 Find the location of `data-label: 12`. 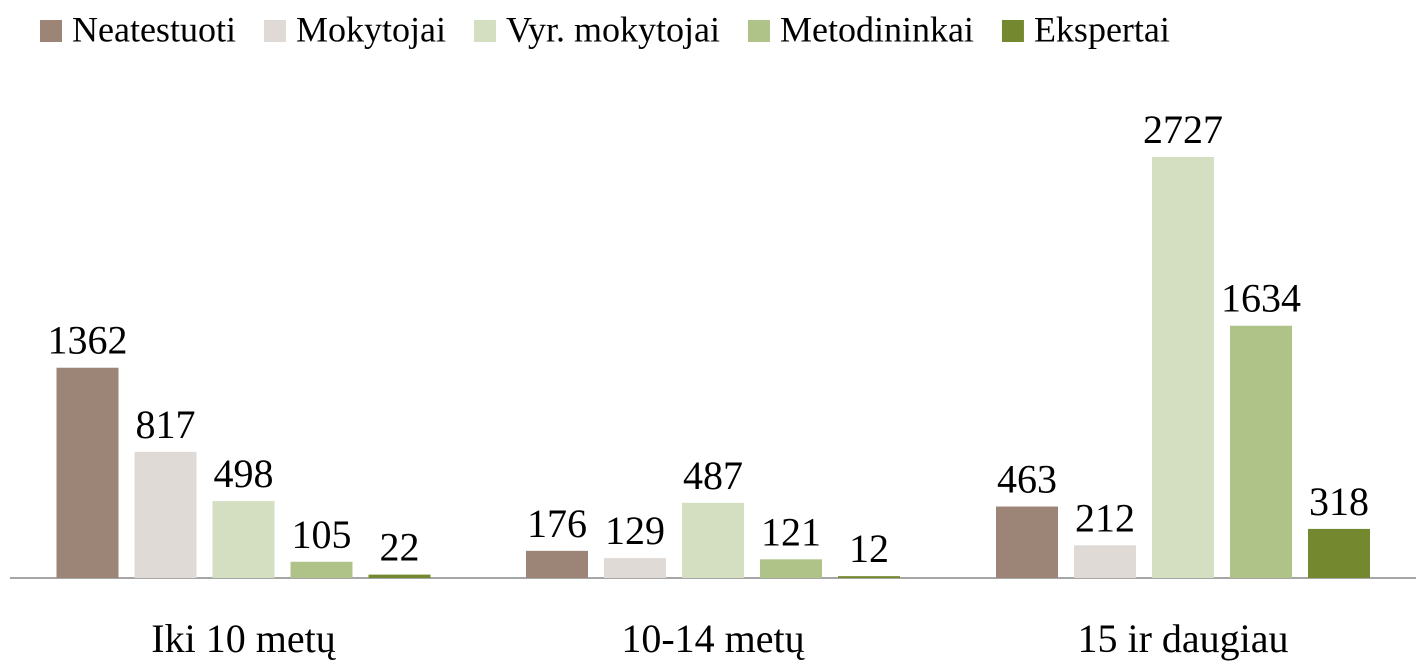

data-label: 12 is located at coordinates (869, 548).